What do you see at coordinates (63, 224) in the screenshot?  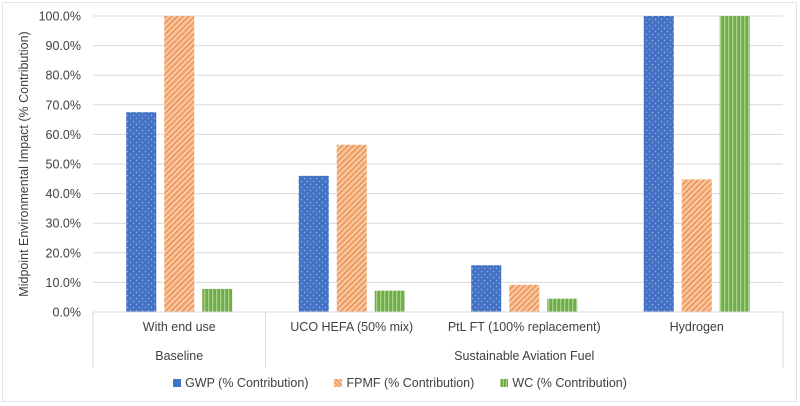 I see `y-tick-label: 30.0%` at bounding box center [63, 224].